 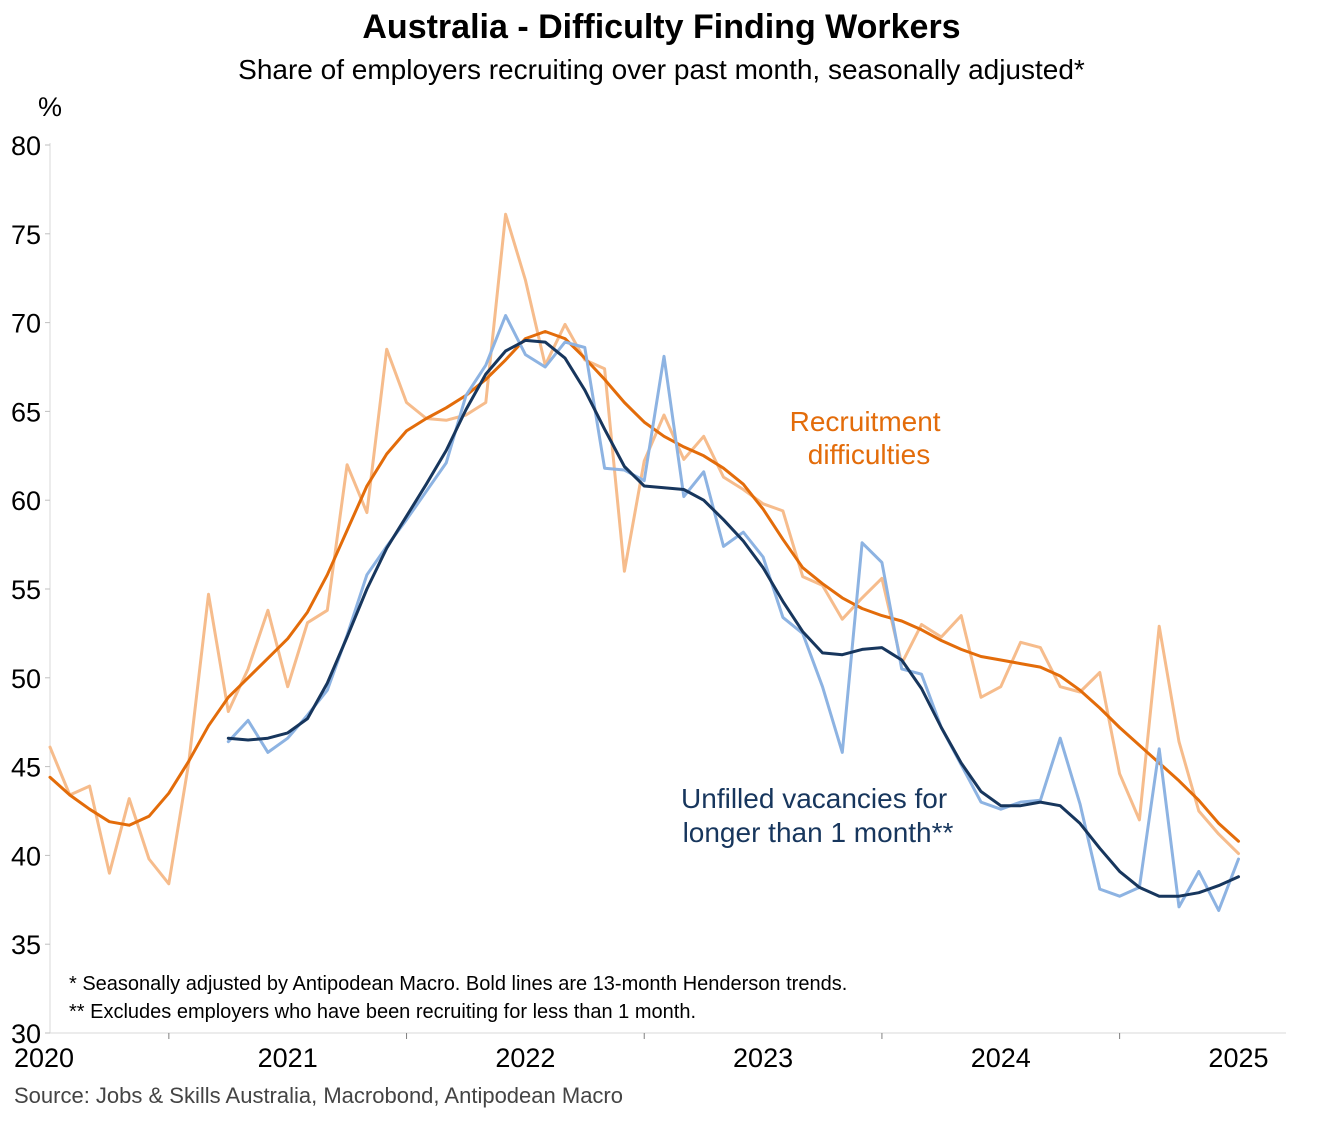 I want to click on y-tick-label: 30, so click(x=26, y=1034).